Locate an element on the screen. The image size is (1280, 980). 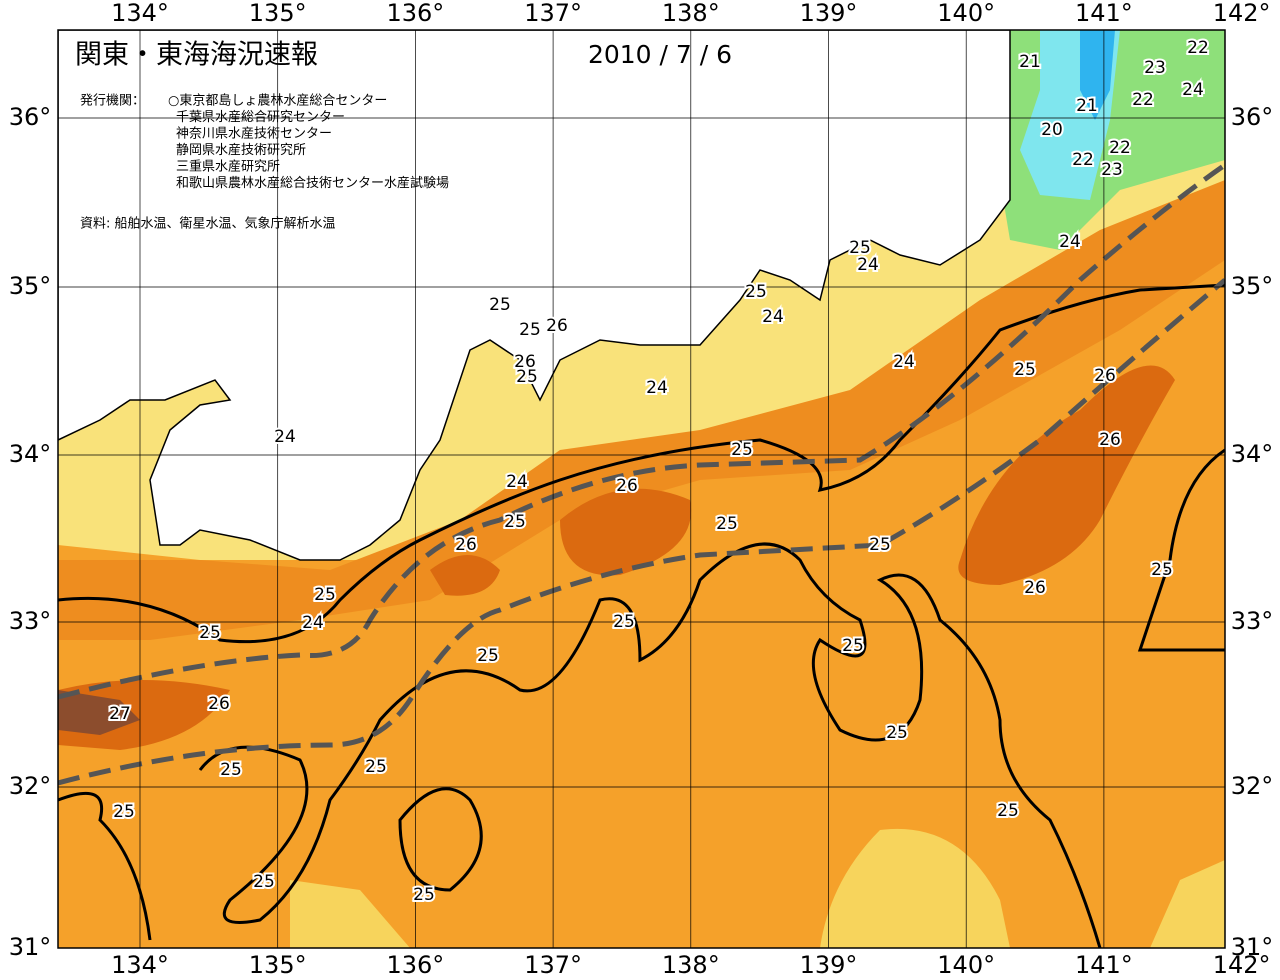
lat-label-left: 33° is located at coordinates (30, 621).